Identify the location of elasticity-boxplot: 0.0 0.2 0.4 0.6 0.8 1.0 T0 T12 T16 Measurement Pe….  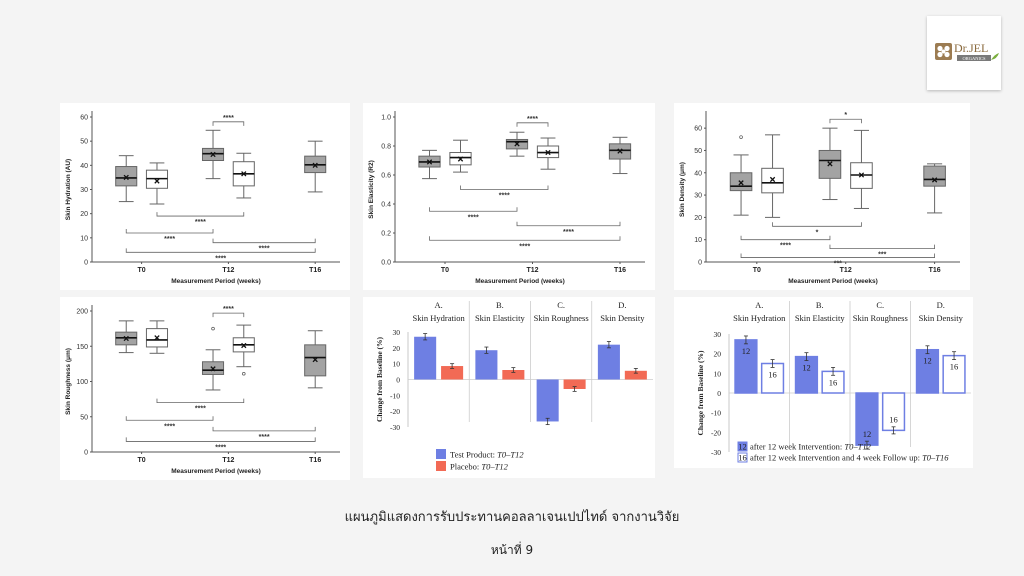
(506, 198).